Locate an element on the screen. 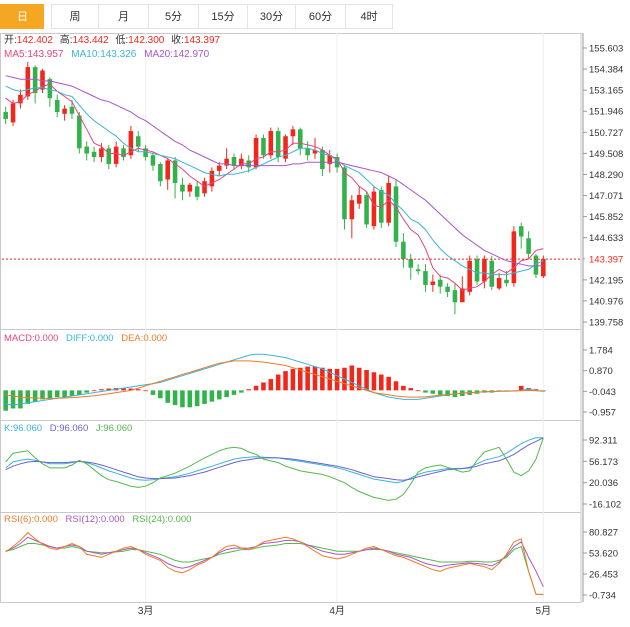 This screenshot has width=630, height=627. tab-15min: 15分 is located at coordinates (222, 16).